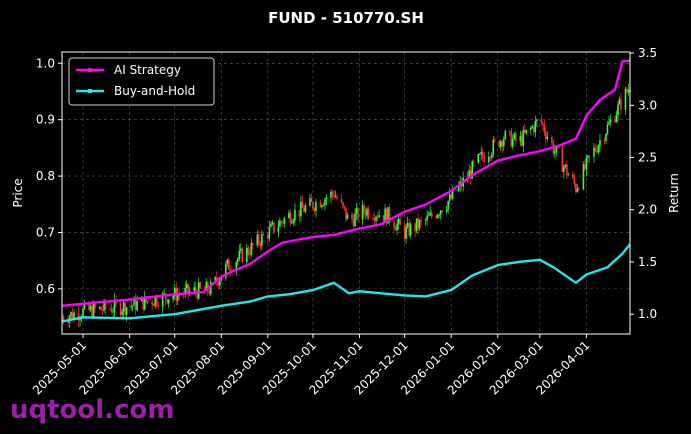  Describe the element at coordinates (45, 176) in the screenshot. I see `left-tick-label: 0.8` at that location.